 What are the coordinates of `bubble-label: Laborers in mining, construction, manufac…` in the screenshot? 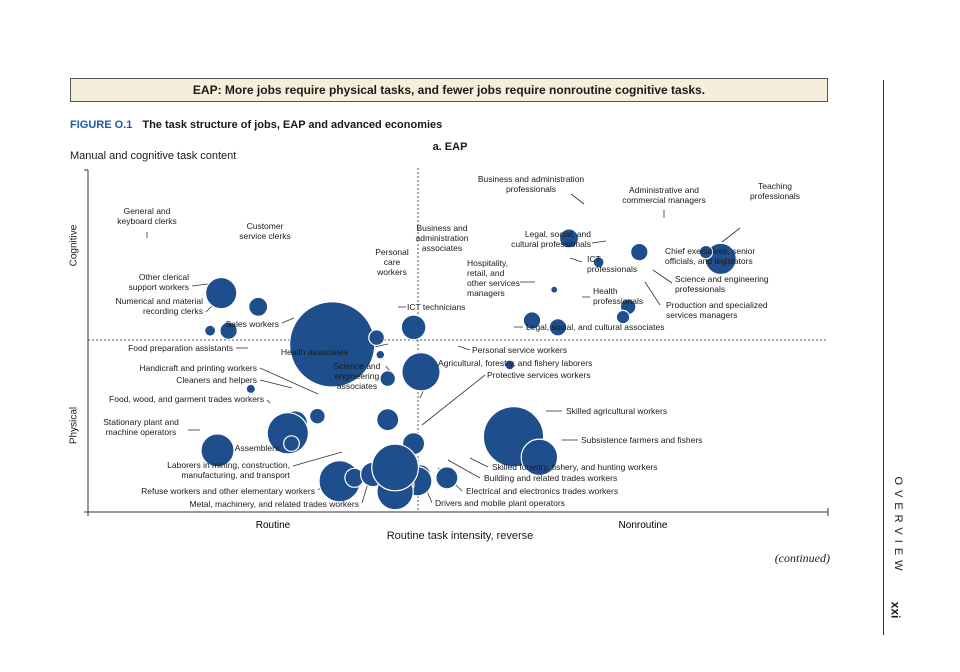 It's located at (228, 470).